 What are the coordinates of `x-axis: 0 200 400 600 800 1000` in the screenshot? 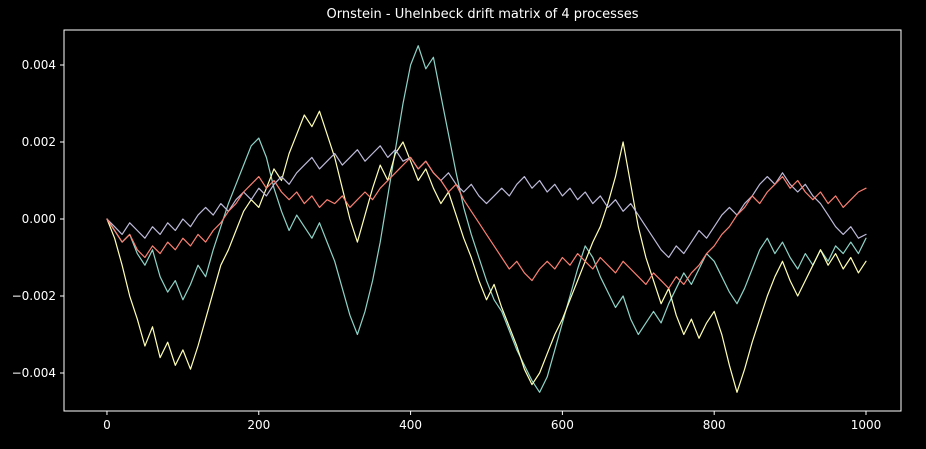 It's located at (492, 421).